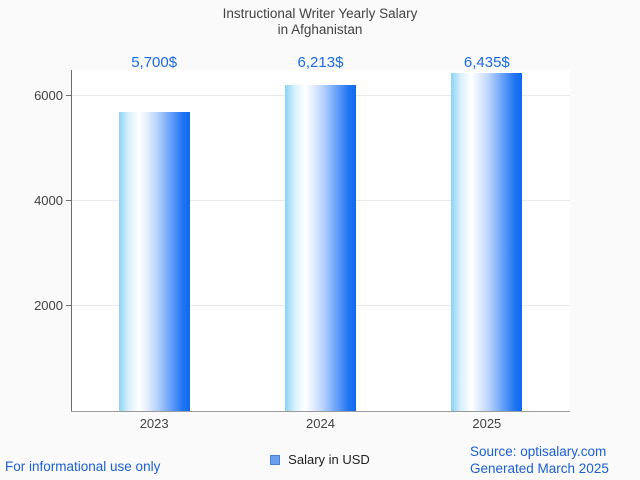 The image size is (640, 480). I want to click on y-axis-tick-label: 6000, so click(48, 96).